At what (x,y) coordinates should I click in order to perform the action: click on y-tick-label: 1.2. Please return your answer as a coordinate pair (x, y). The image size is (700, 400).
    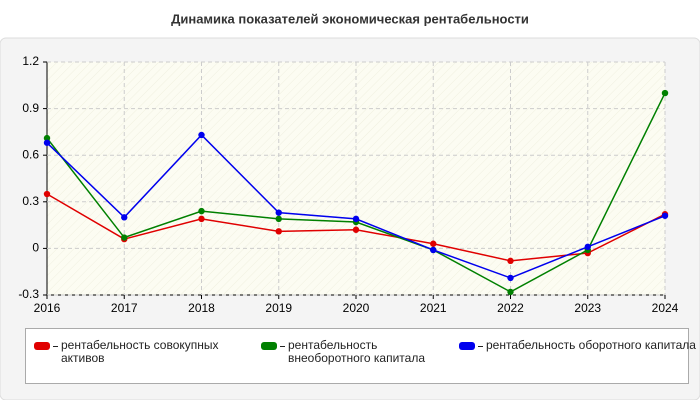
    Looking at the image, I should click on (30, 61).